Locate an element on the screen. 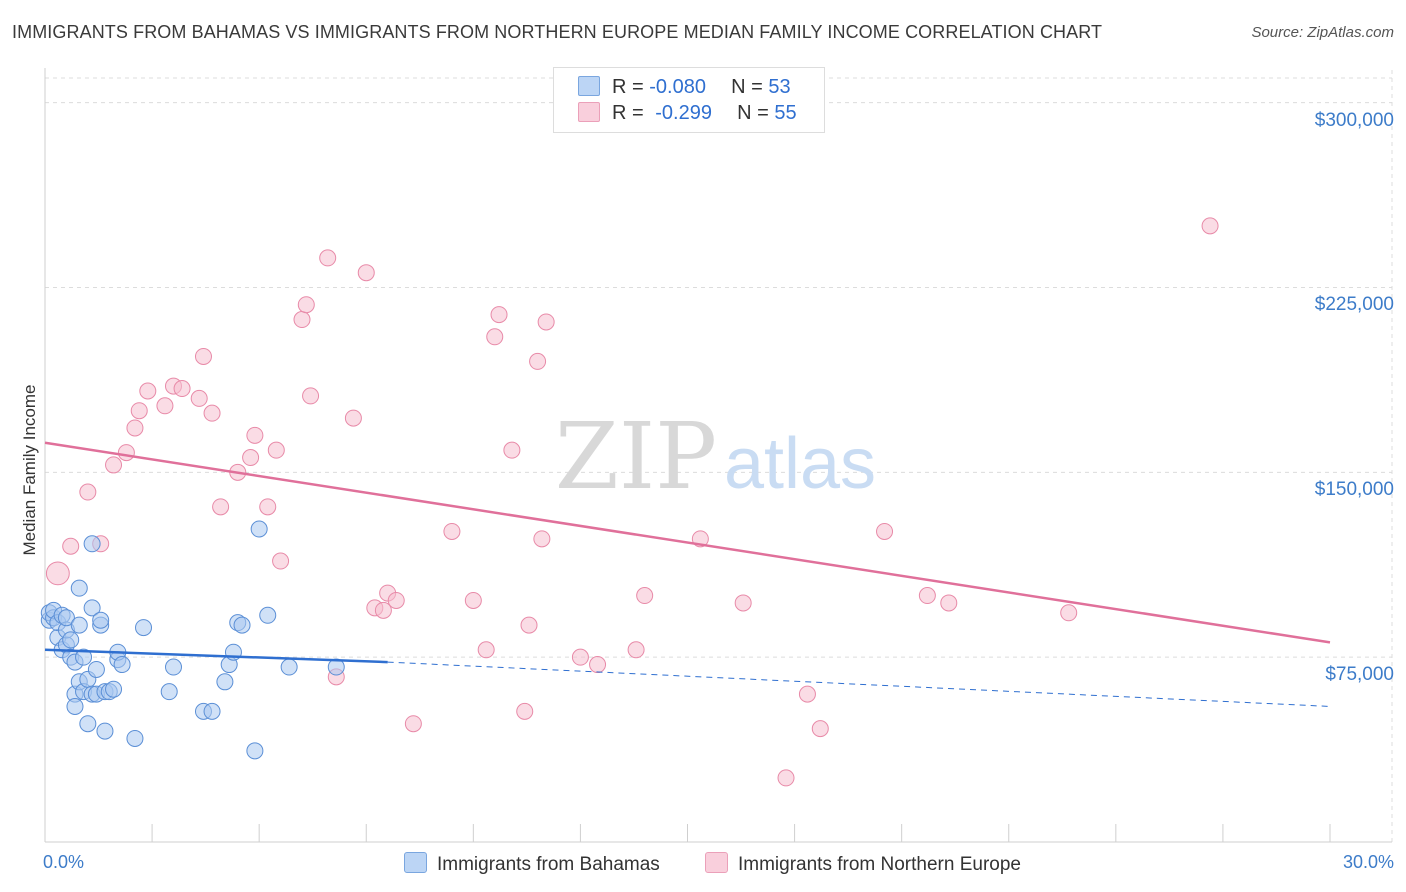  y-tick-label-3: $300,000 is located at coordinates (1354, 120).